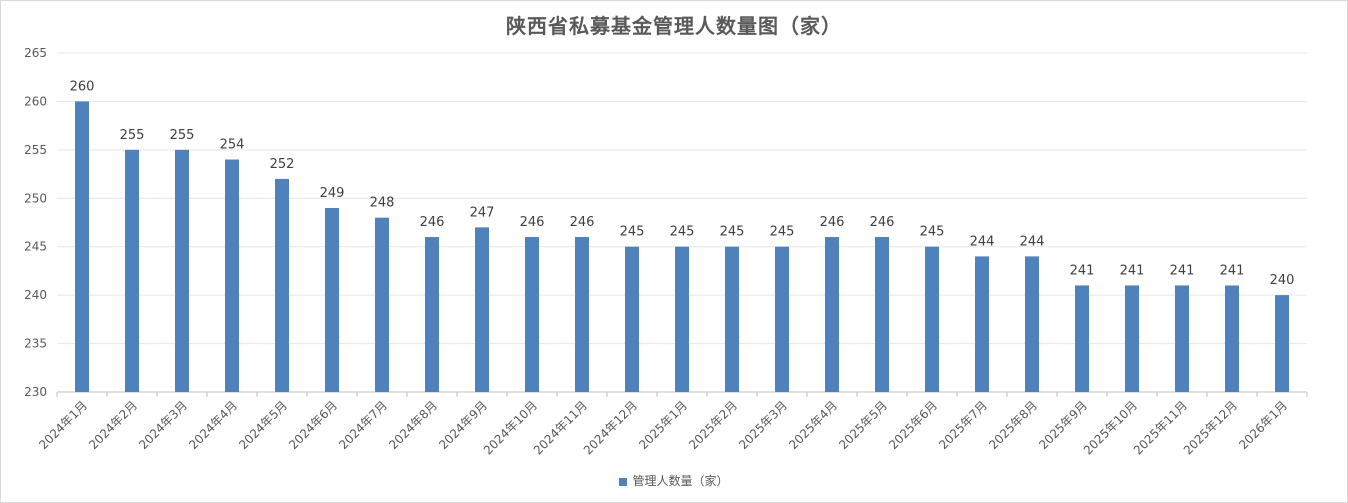 The height and width of the screenshot is (503, 1348). I want to click on x-tick-label: 2024年2月, so click(113, 425).